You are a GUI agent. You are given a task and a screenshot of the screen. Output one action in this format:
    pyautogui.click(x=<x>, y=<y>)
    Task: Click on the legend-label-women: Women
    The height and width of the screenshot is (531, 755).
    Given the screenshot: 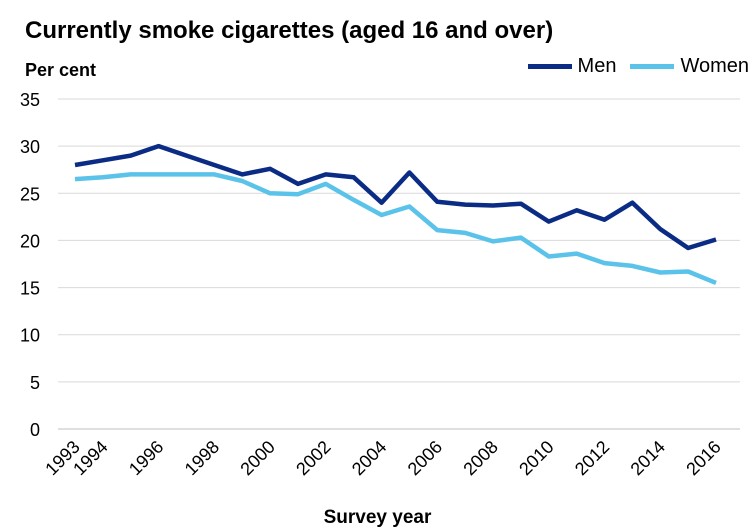 What is the action you would take?
    pyautogui.click(x=714, y=66)
    